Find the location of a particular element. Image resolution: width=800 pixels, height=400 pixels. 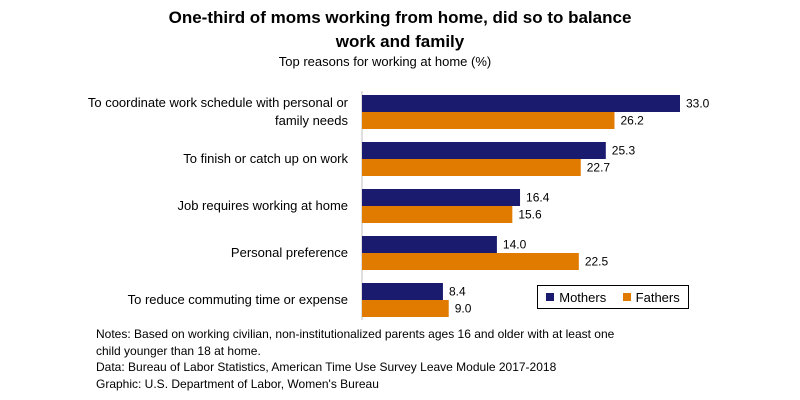

data-label-fathers: 9.0 is located at coordinates (463, 309).